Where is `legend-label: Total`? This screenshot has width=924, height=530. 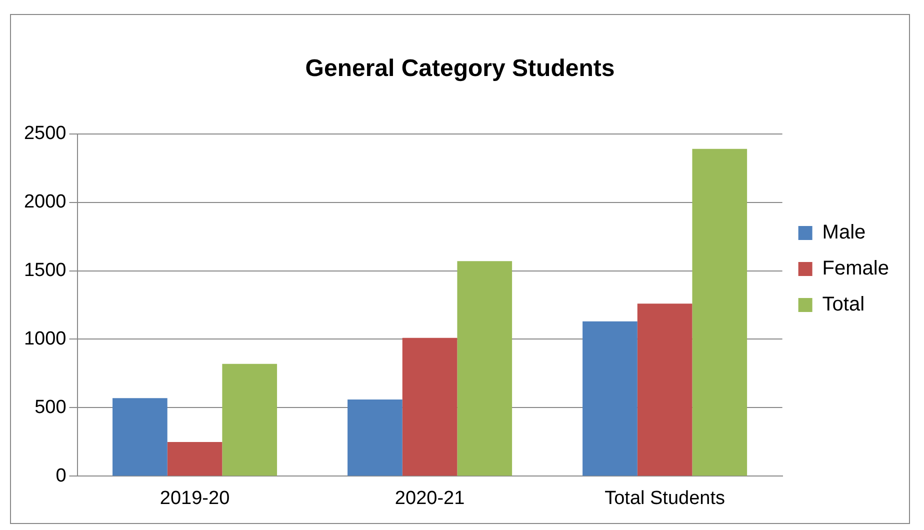 legend-label: Total is located at coordinates (843, 305).